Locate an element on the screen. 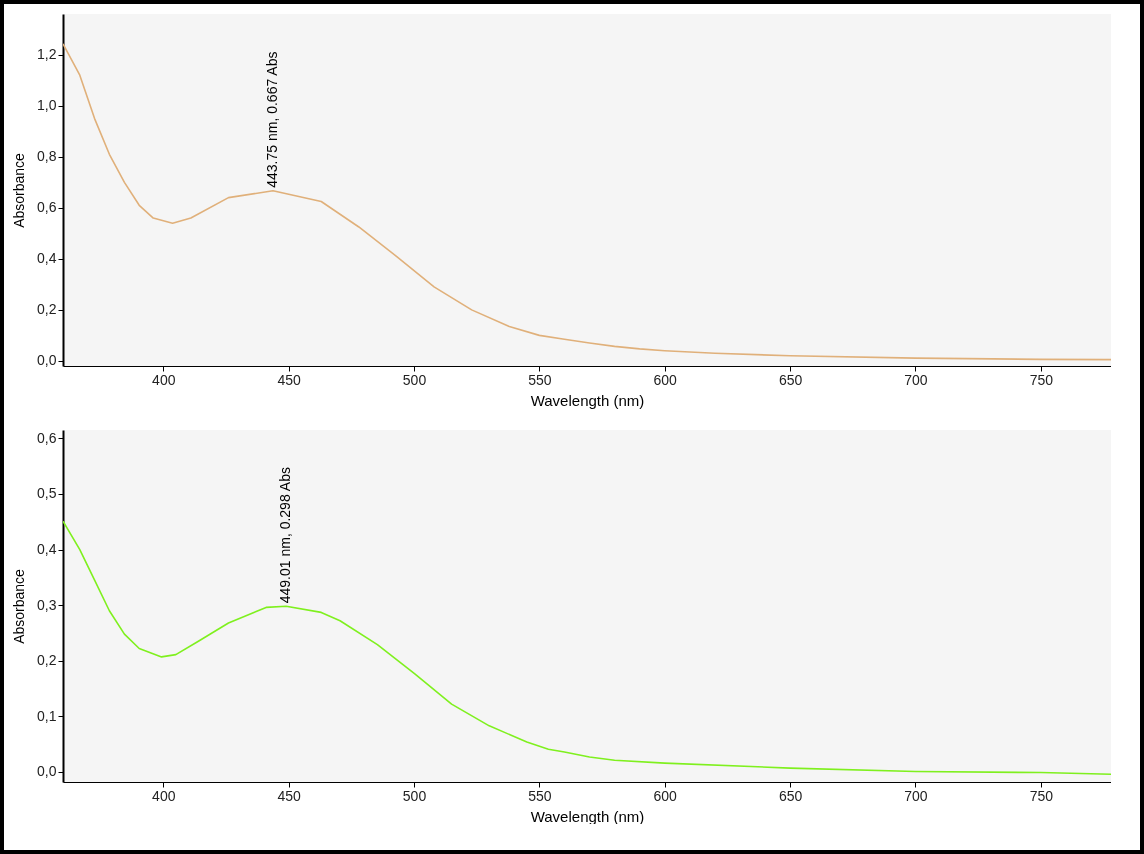 The height and width of the screenshot is (854, 1144). y-tick-label: 0,3 is located at coordinates (47, 604).